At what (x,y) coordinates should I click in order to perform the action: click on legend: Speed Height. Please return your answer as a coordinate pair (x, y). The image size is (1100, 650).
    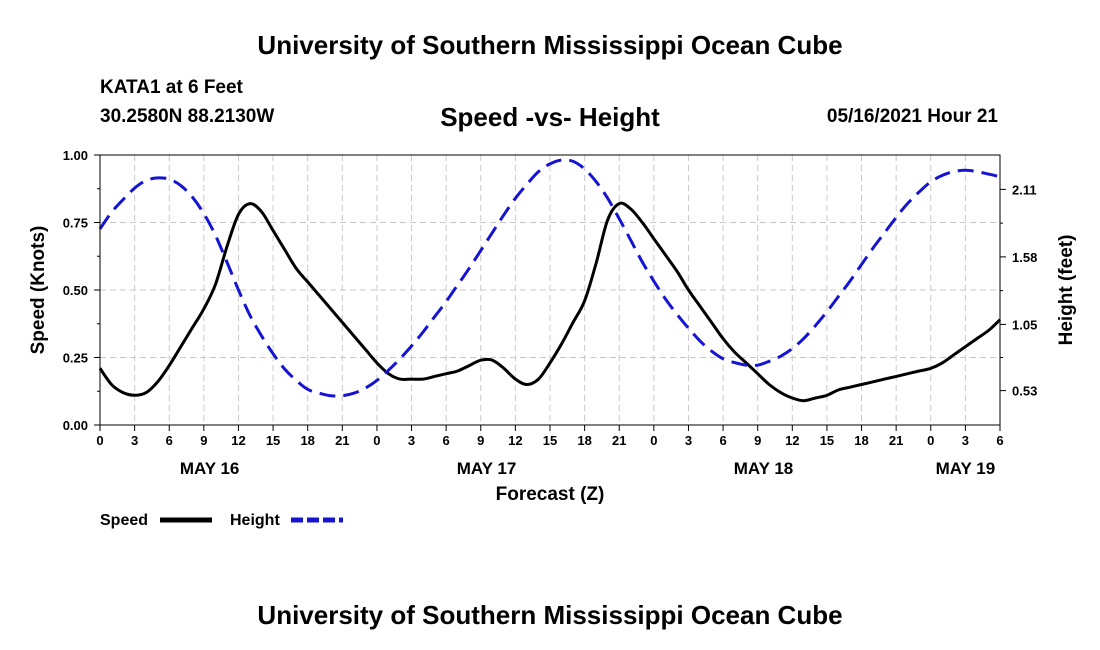
    Looking at the image, I should click on (221, 520).